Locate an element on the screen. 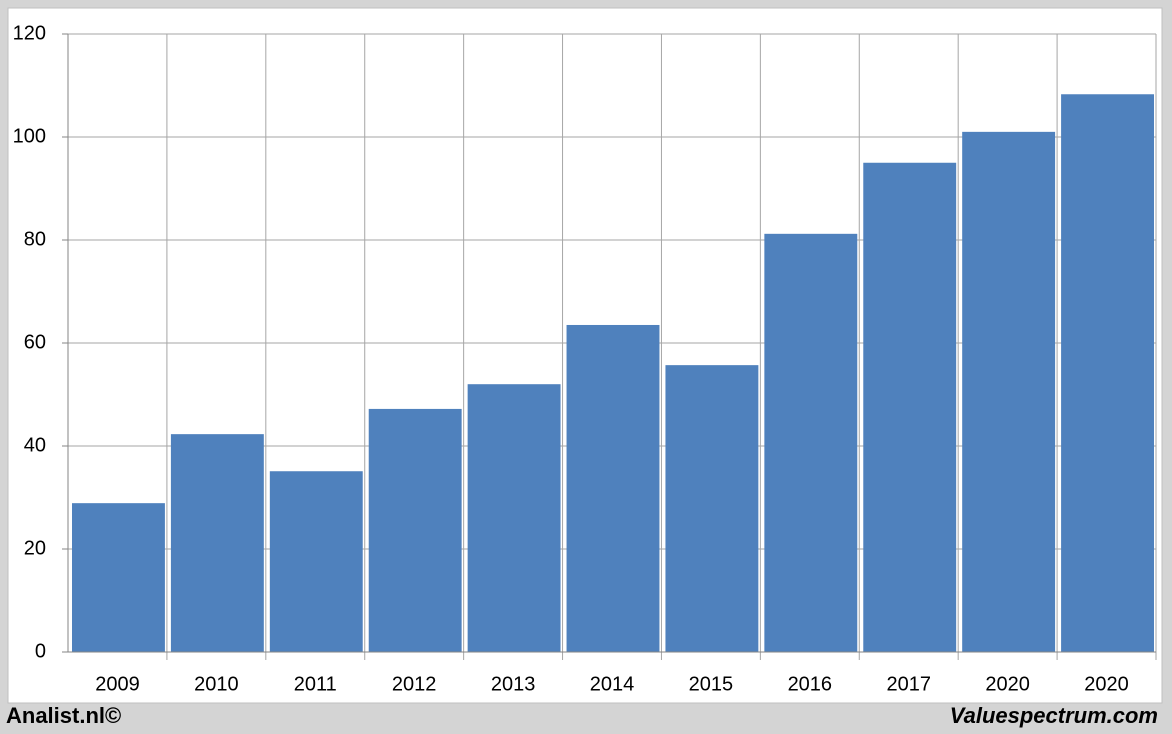 This screenshot has width=1172, height=734. y-tick-label: 60 is located at coordinates (35, 342).